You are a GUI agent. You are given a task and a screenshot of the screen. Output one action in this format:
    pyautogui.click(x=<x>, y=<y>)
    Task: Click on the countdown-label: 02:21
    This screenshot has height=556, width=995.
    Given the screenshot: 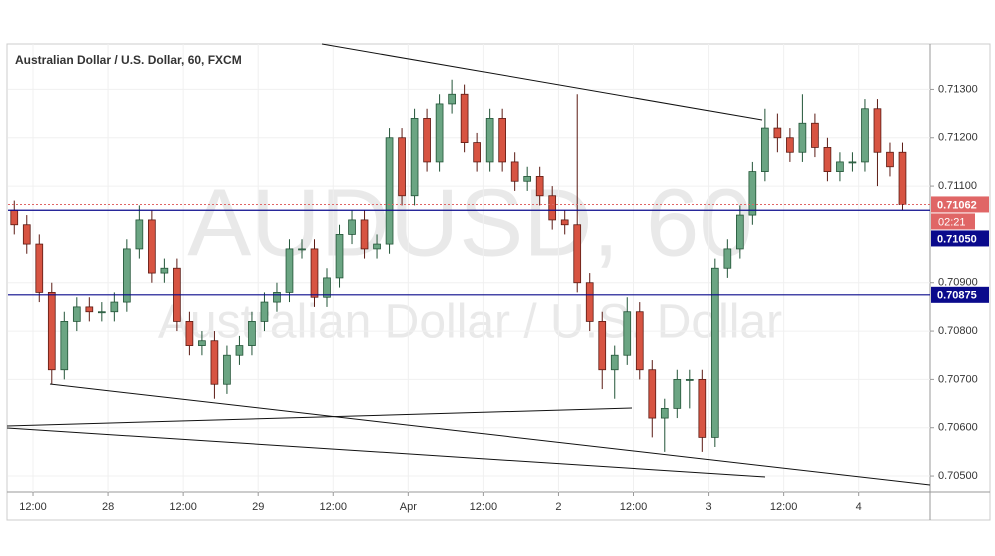 What is the action you would take?
    pyautogui.click(x=952, y=222)
    